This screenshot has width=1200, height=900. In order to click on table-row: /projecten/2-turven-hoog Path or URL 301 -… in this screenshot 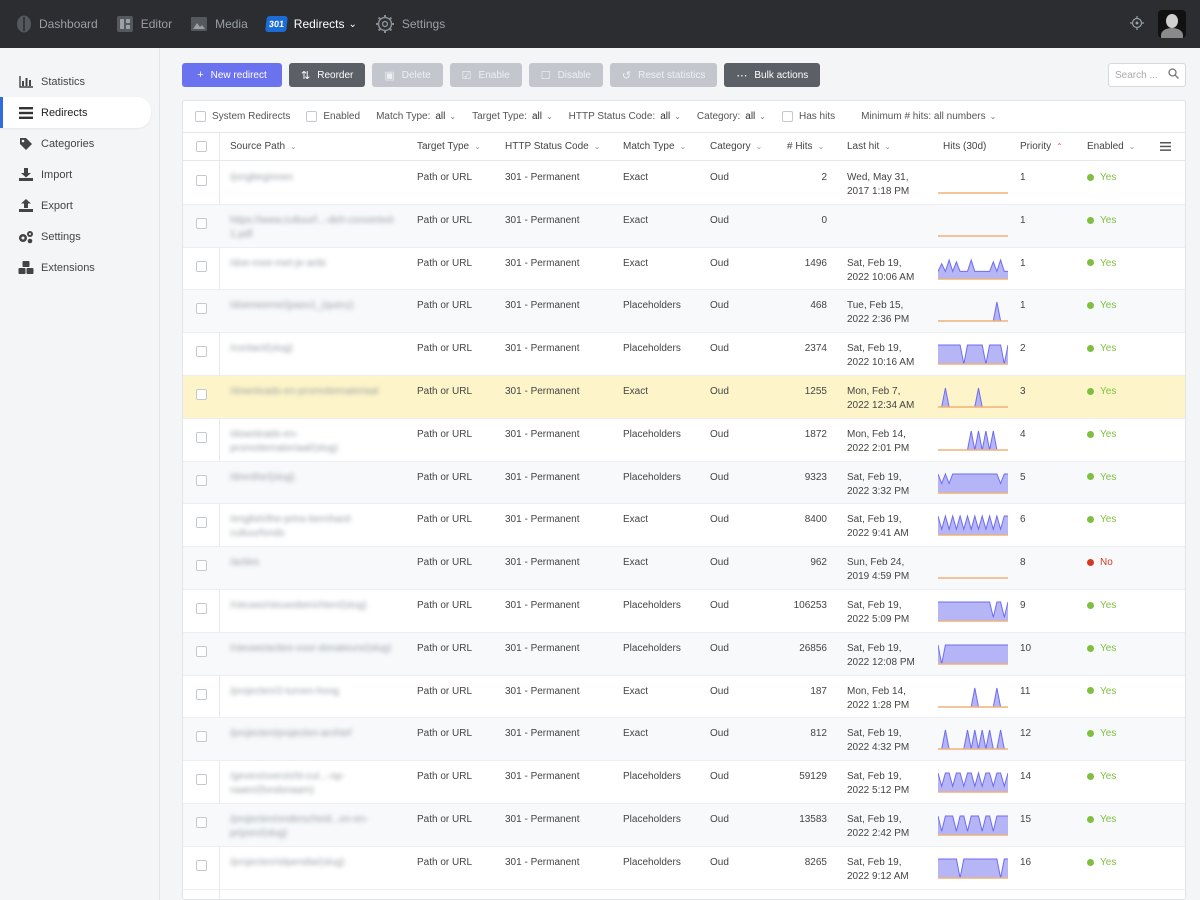, I will do `click(684, 697)`.